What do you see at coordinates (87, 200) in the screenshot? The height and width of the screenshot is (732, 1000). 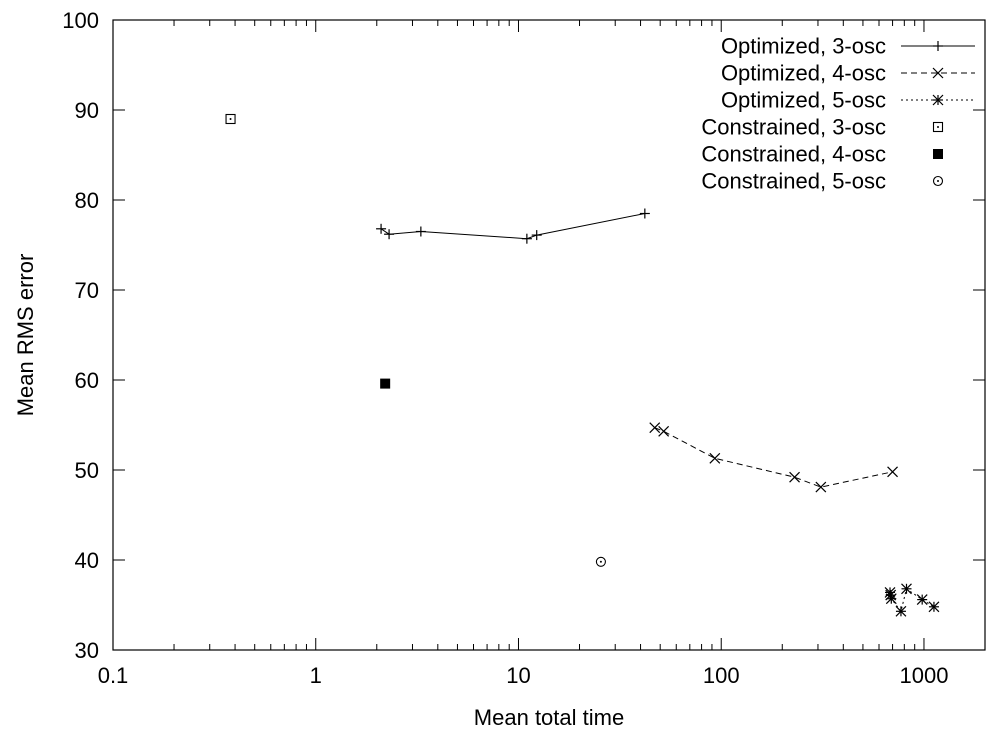 I see `y-tick-label: 80` at bounding box center [87, 200].